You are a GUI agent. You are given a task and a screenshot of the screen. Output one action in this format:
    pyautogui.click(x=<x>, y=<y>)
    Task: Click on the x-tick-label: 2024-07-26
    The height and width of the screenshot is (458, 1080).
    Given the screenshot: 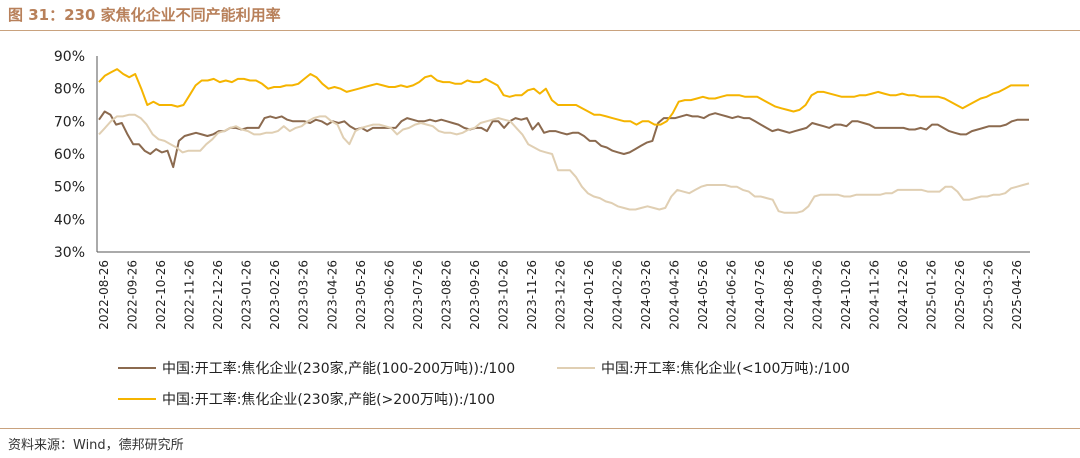 What is the action you would take?
    pyautogui.click(x=760, y=295)
    